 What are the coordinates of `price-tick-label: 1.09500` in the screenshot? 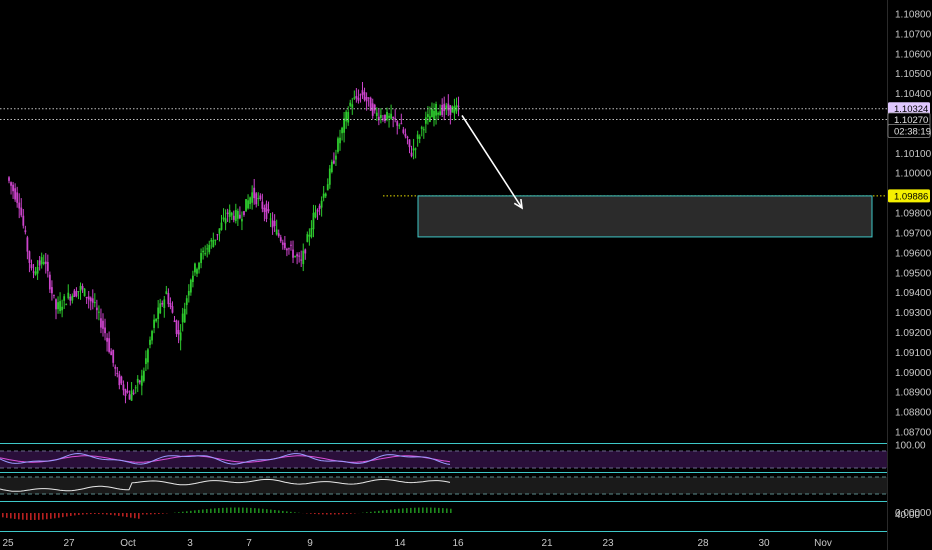 It's located at (913, 273).